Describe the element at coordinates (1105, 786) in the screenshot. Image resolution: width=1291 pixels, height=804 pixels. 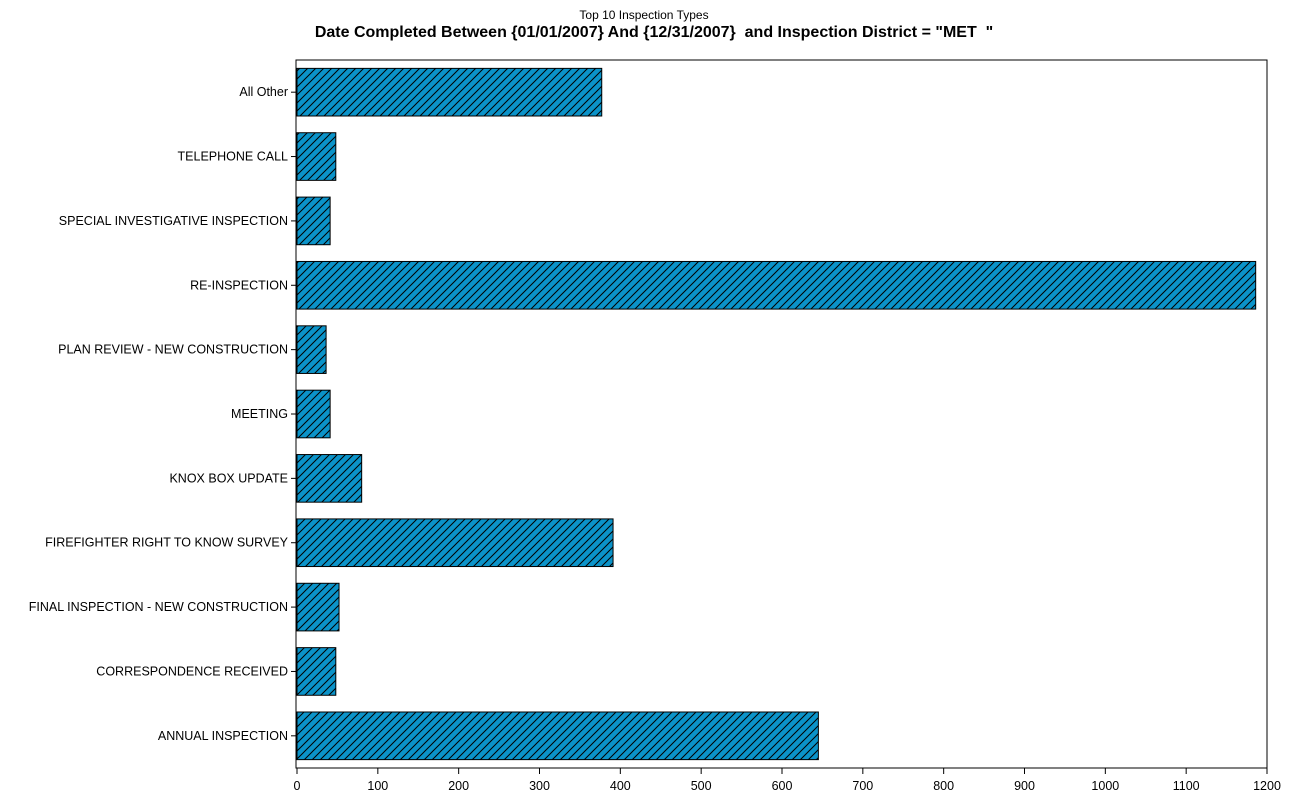
I see `x-tick-label-10: 1000` at that location.